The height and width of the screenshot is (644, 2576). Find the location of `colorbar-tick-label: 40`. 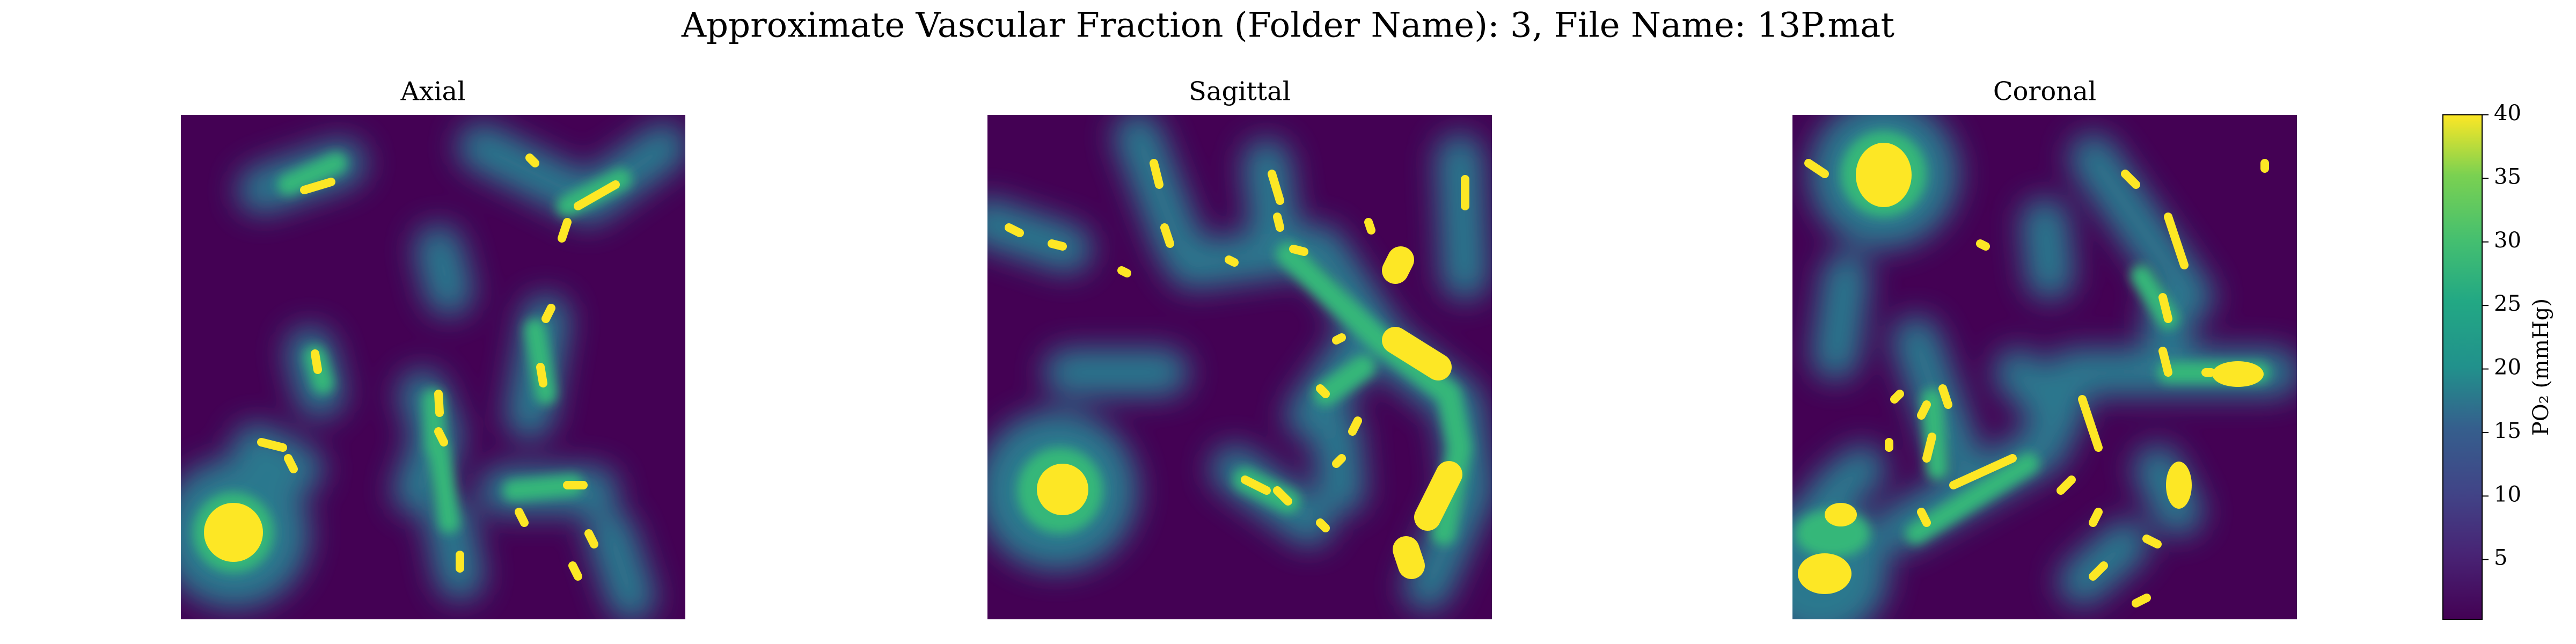

colorbar-tick-label: 40 is located at coordinates (2507, 113).